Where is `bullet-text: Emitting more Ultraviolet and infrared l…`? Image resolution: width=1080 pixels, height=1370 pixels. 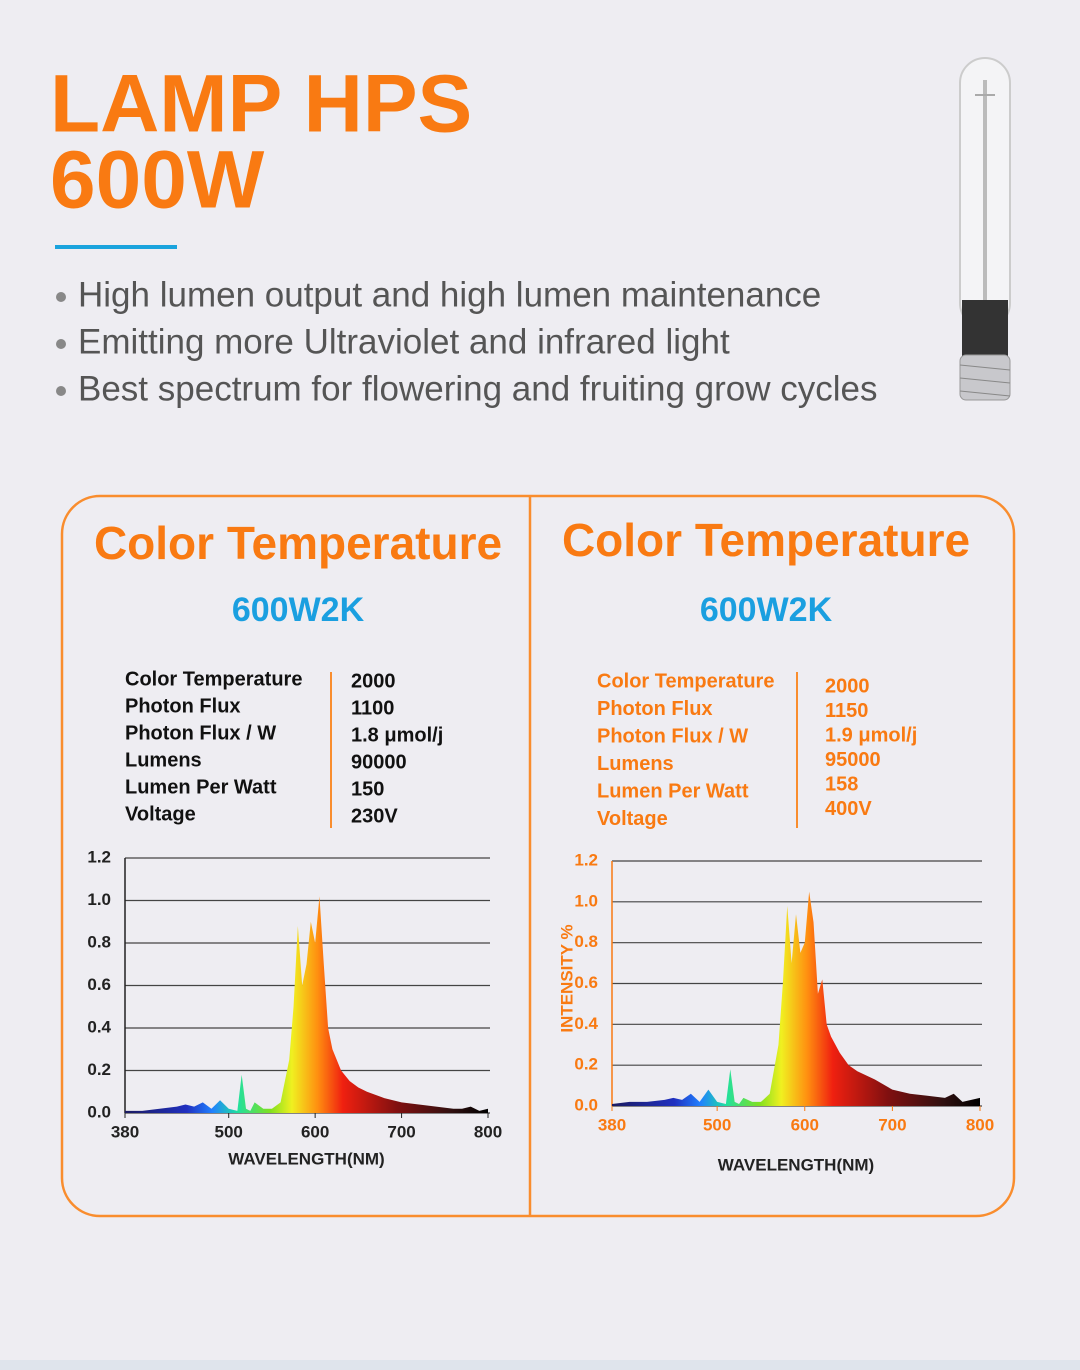 bullet-text: Emitting more Ultraviolet and infrared l… is located at coordinates (404, 341).